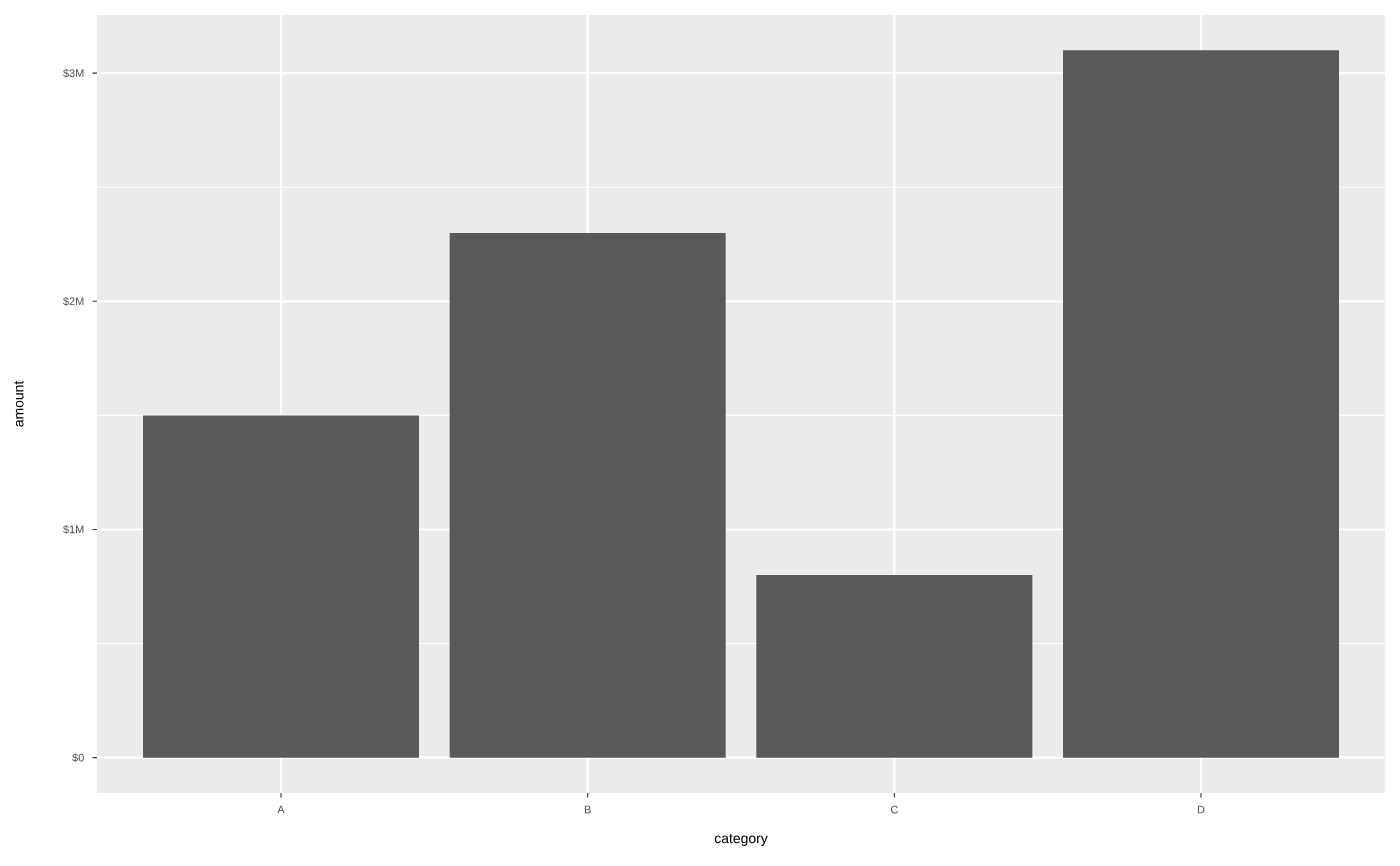 This screenshot has width=1400, height=866. What do you see at coordinates (1201, 809) in the screenshot?
I see `x-tick-label: D` at bounding box center [1201, 809].